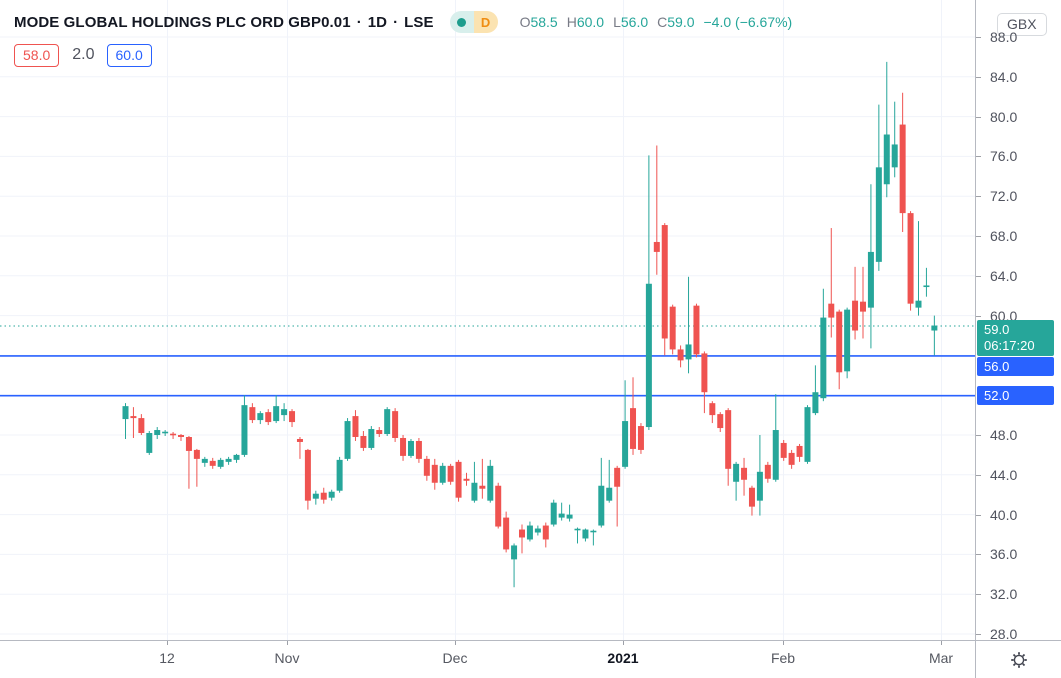 This screenshot has height=678, width=1061. What do you see at coordinates (182, 22) in the screenshot?
I see `symbol-title: MODE GLOBAL HOLDINGS PLC ORD GBP0.01` at bounding box center [182, 22].